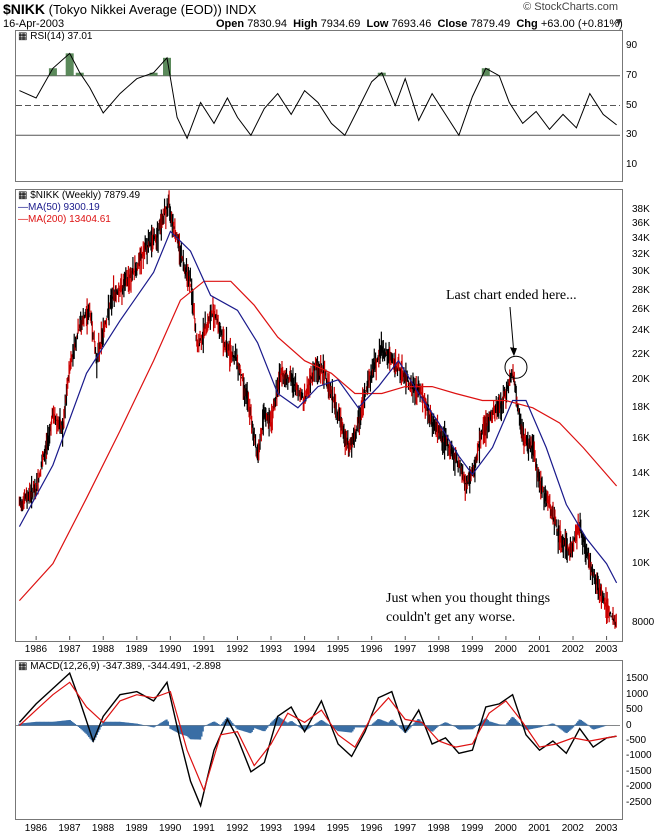 The height and width of the screenshot is (838, 670). What do you see at coordinates (570, 7) in the screenshot?
I see `brand-label: © StockCharts.com` at bounding box center [570, 7].